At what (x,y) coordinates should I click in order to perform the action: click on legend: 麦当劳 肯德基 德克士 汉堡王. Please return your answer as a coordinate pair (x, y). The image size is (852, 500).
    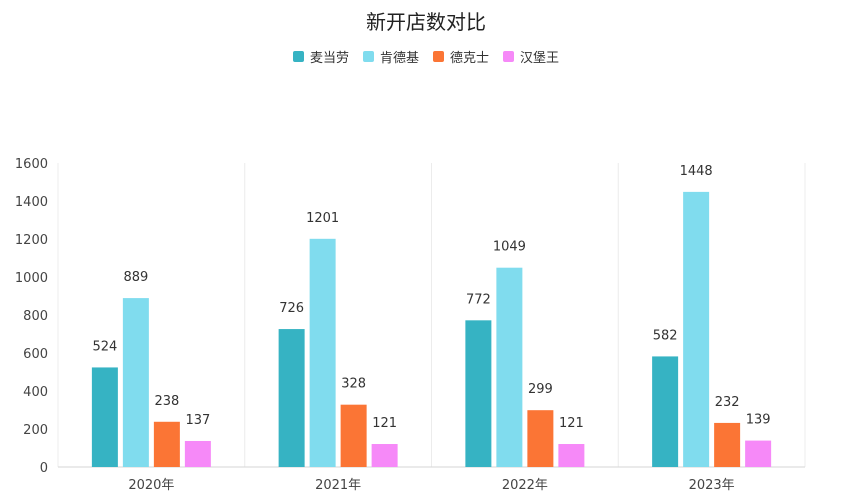
    Looking at the image, I should click on (426, 56).